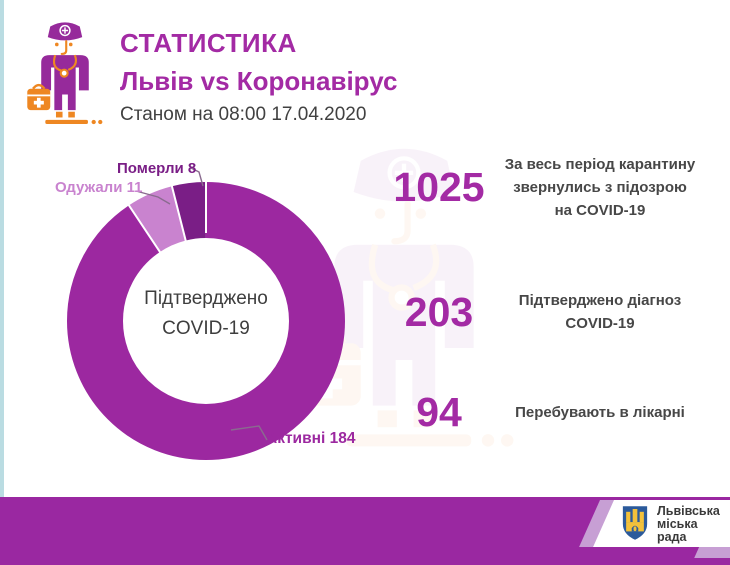 The image size is (730, 565). I want to click on stat-label-confirmed: Підтверджено діагноз COVID-19, so click(600, 312).